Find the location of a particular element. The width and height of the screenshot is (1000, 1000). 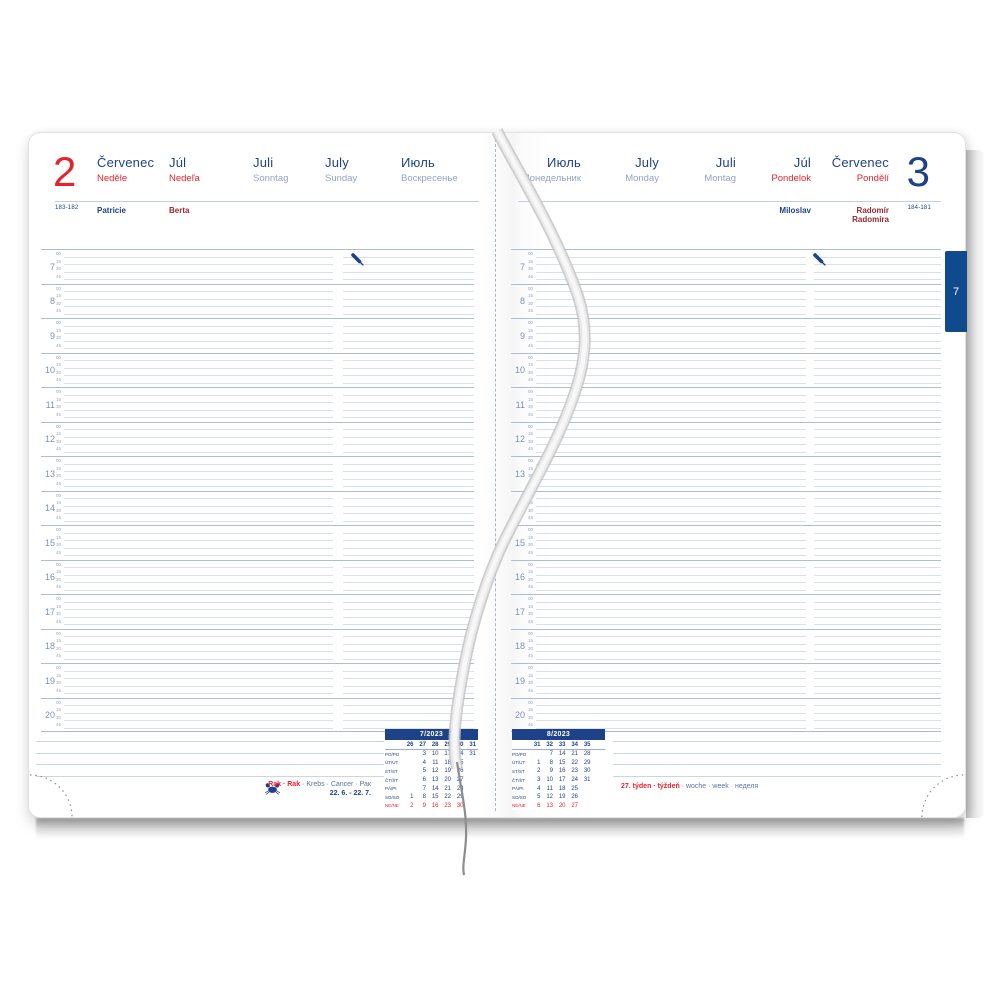

week-number: 35 is located at coordinates (587, 745).